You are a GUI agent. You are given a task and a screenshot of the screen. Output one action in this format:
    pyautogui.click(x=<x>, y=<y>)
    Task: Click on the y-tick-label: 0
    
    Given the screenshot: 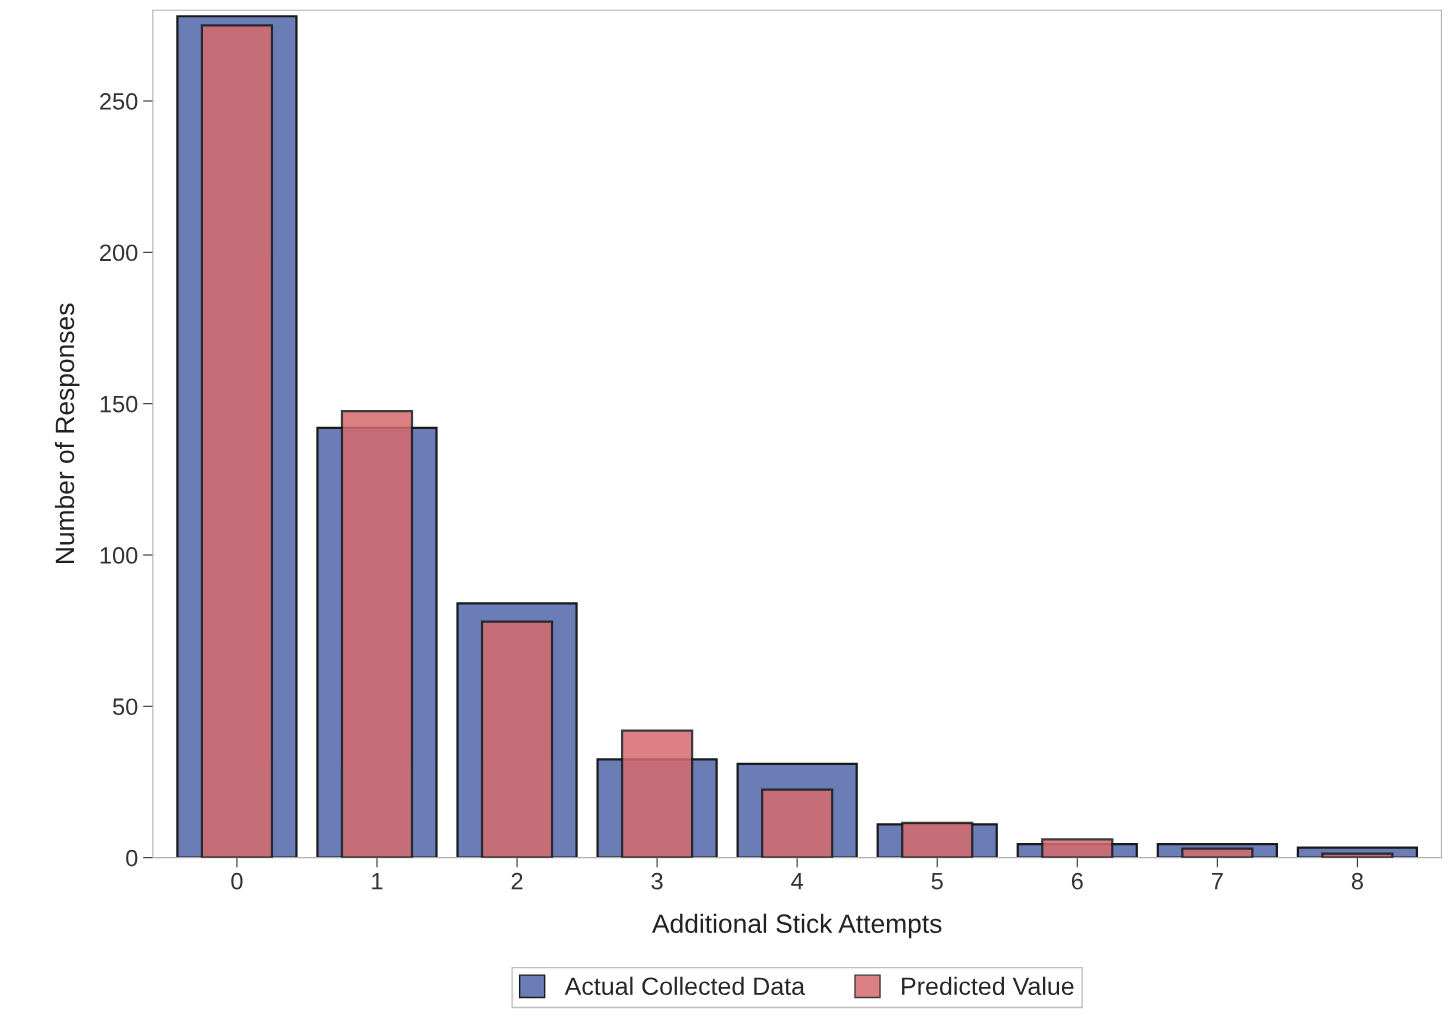 What is the action you would take?
    pyautogui.click(x=132, y=858)
    